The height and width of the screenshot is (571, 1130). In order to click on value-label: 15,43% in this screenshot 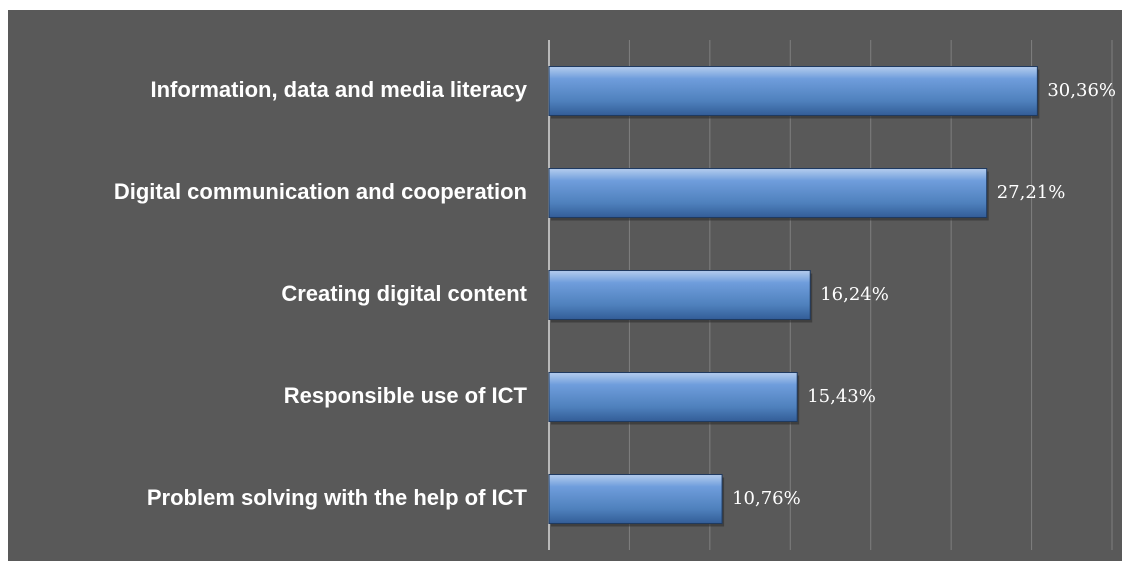, I will do `click(841, 396)`.